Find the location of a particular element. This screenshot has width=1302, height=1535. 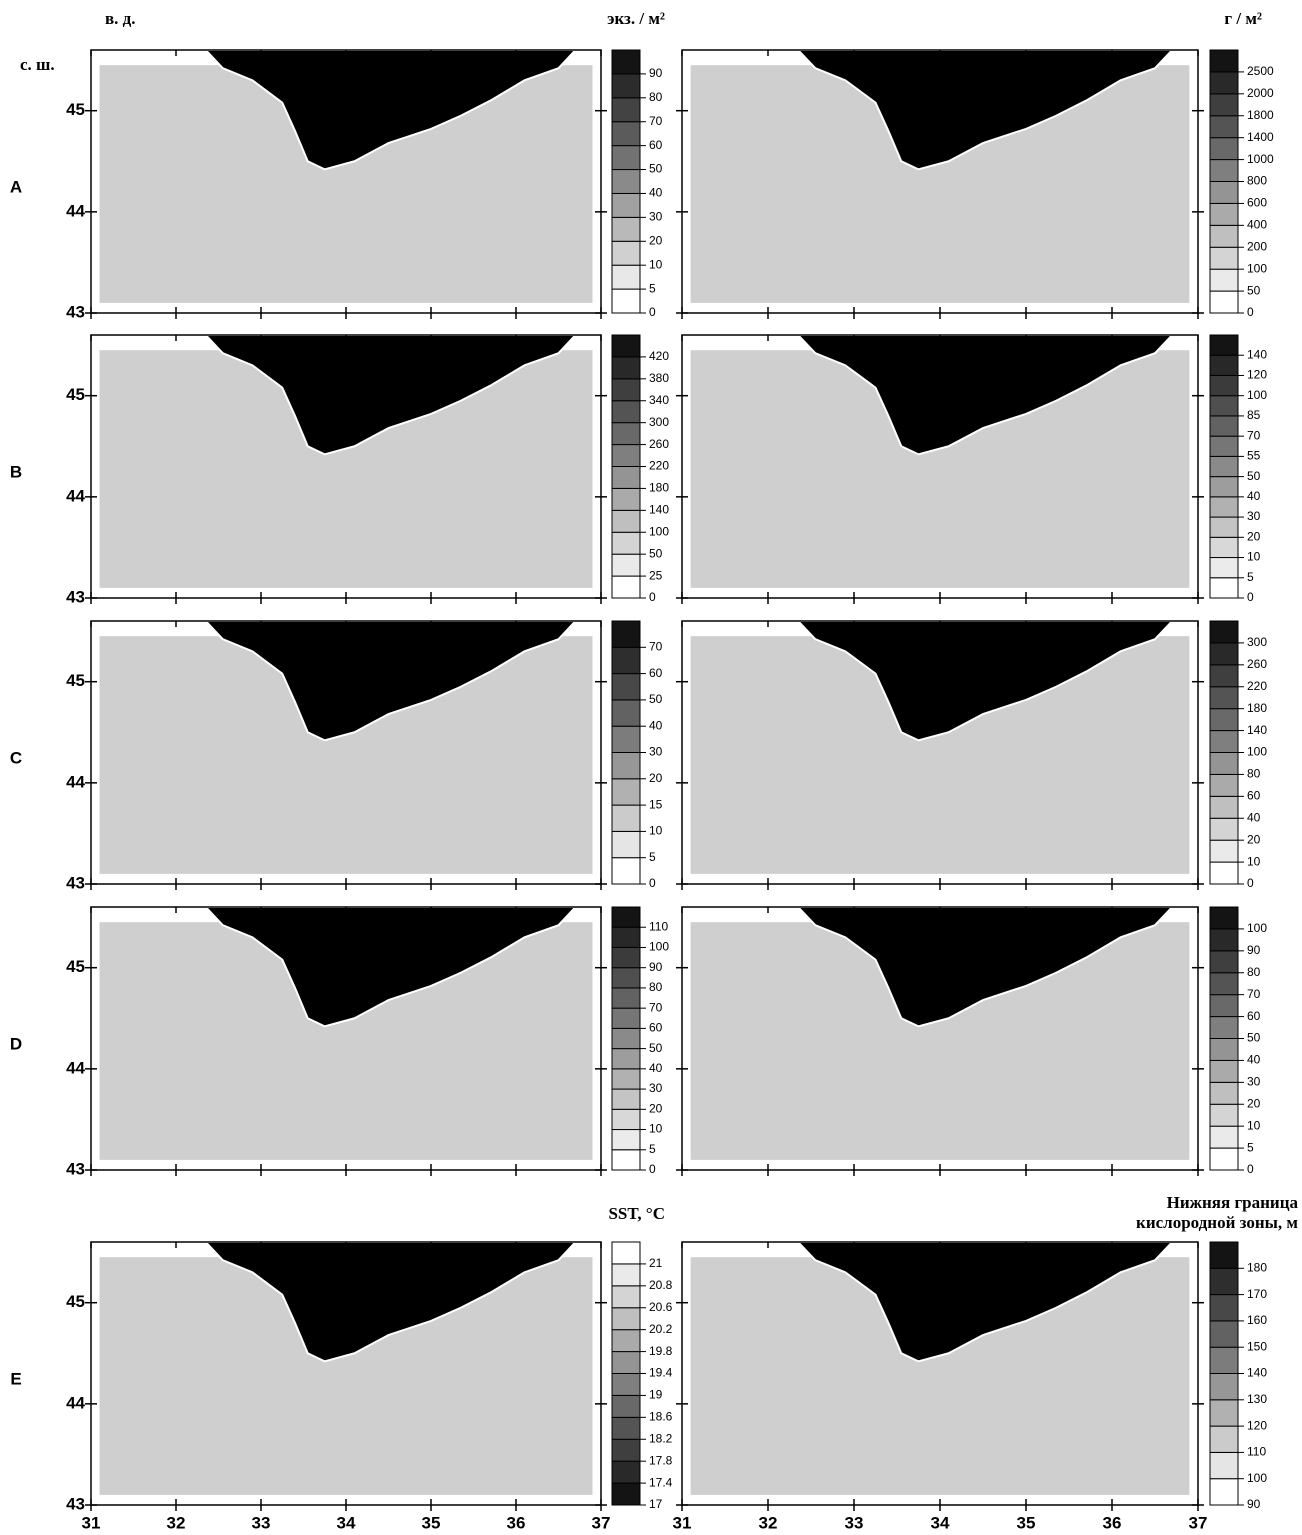

colorbar-label: 1400 is located at coordinates (1260, 137).